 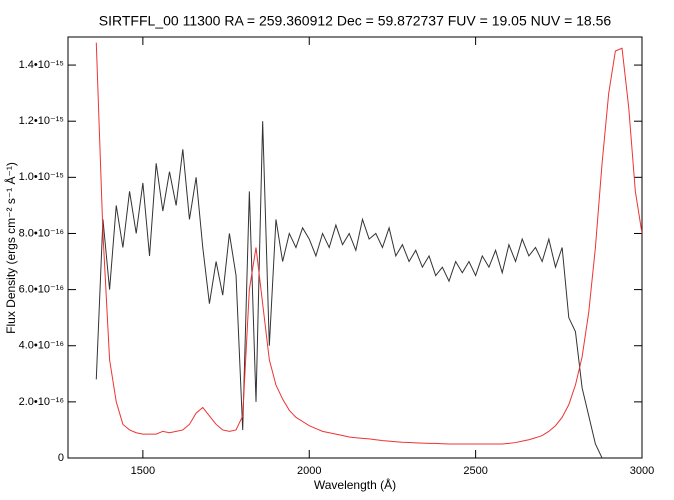 I want to click on y-tick-label: 4.0•10⁻¹⁶, so click(x=41, y=346).